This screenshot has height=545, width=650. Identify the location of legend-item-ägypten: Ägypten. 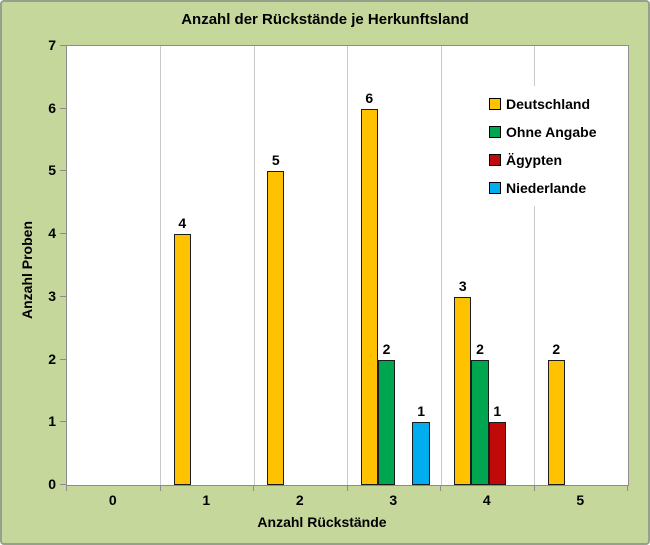
(543, 160).